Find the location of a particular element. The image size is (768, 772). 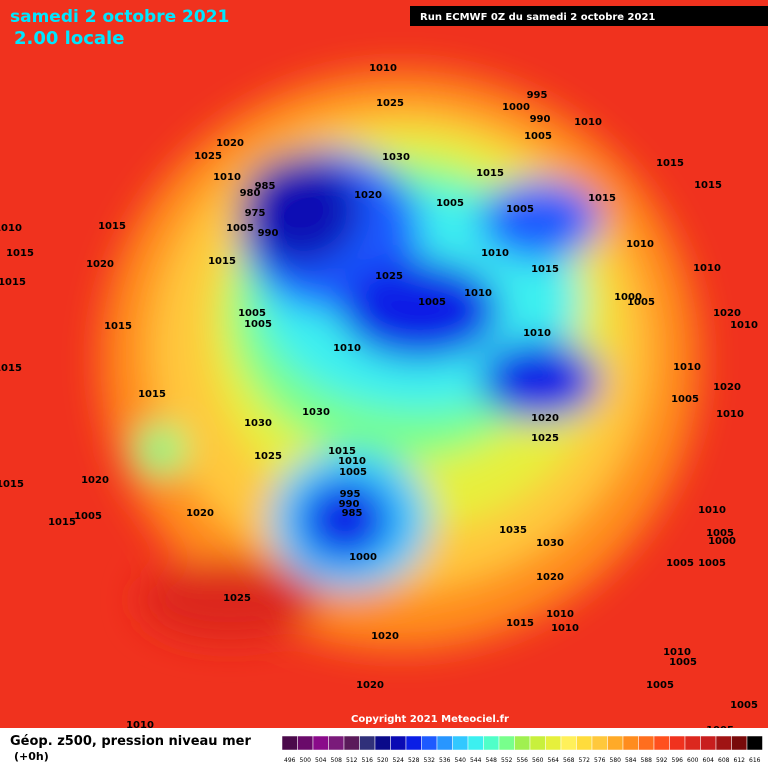

scale-label: 592 is located at coordinates (662, 760).